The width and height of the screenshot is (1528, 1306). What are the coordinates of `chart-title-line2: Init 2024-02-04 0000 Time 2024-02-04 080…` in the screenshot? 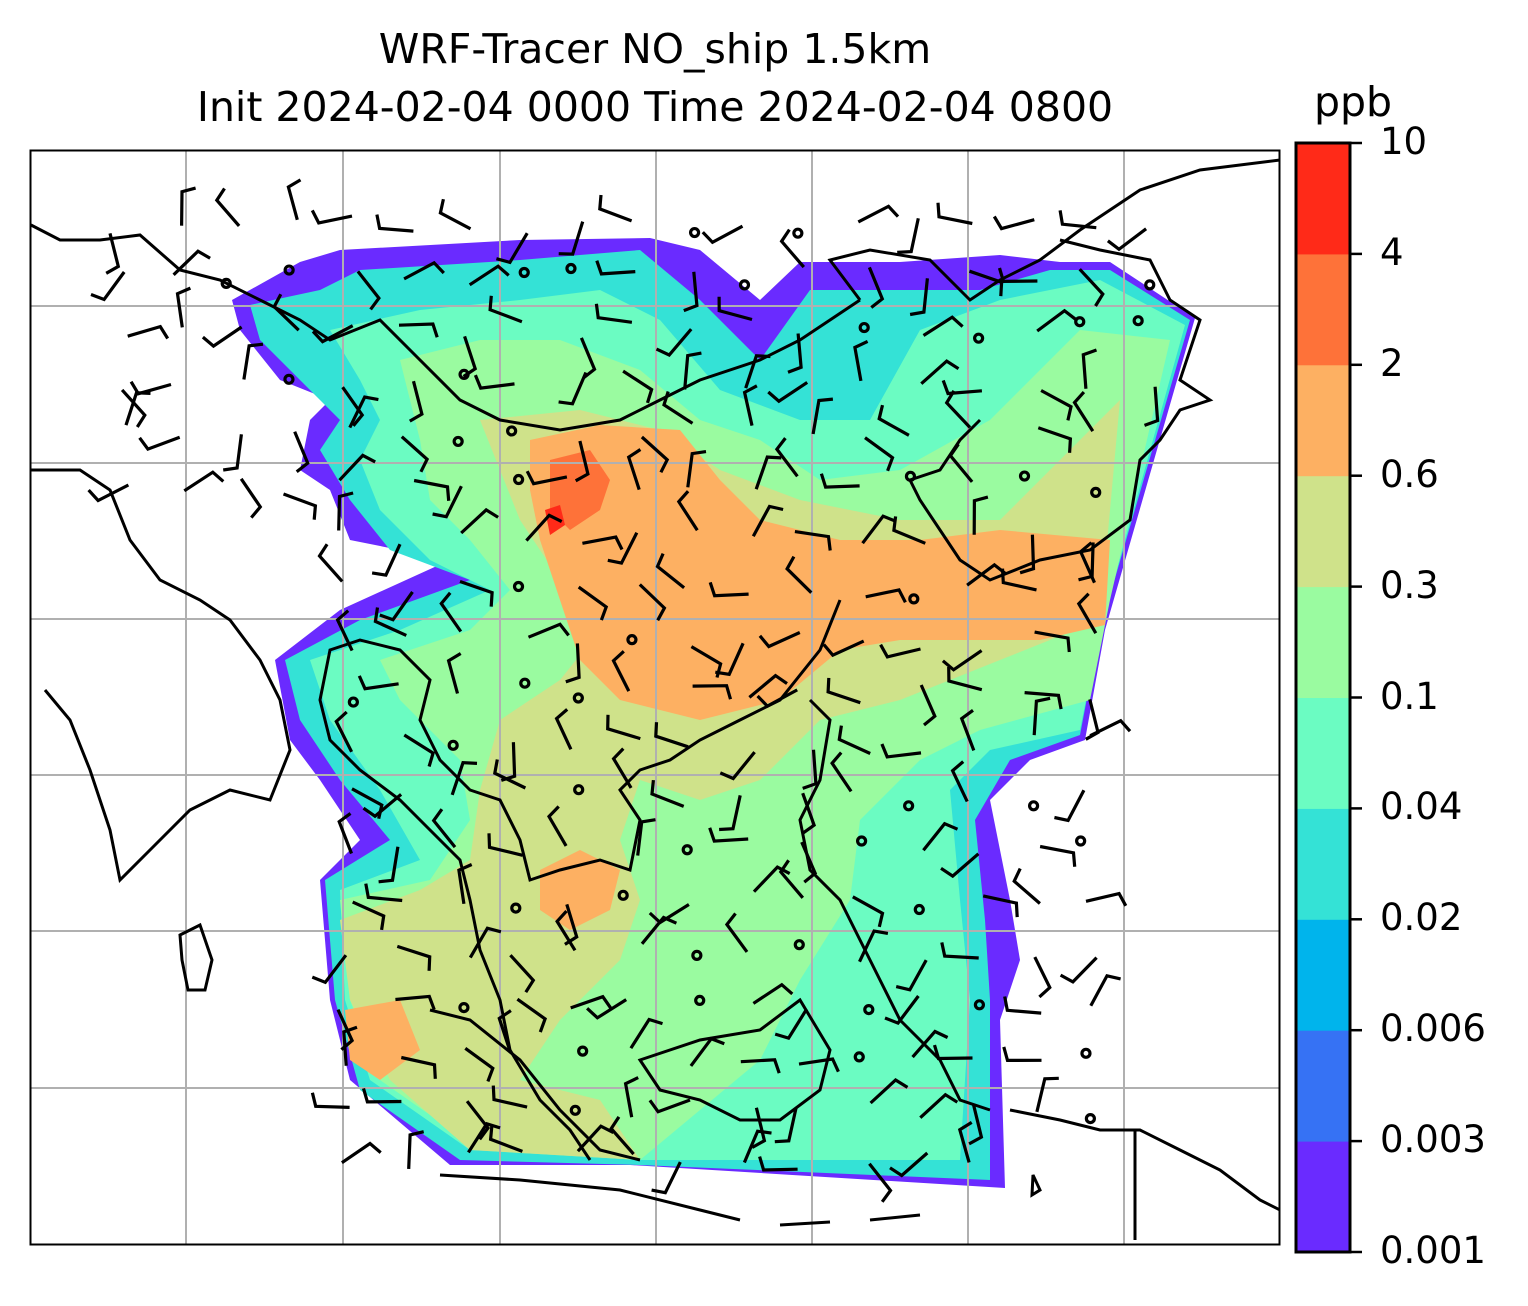 It's located at (655, 107).